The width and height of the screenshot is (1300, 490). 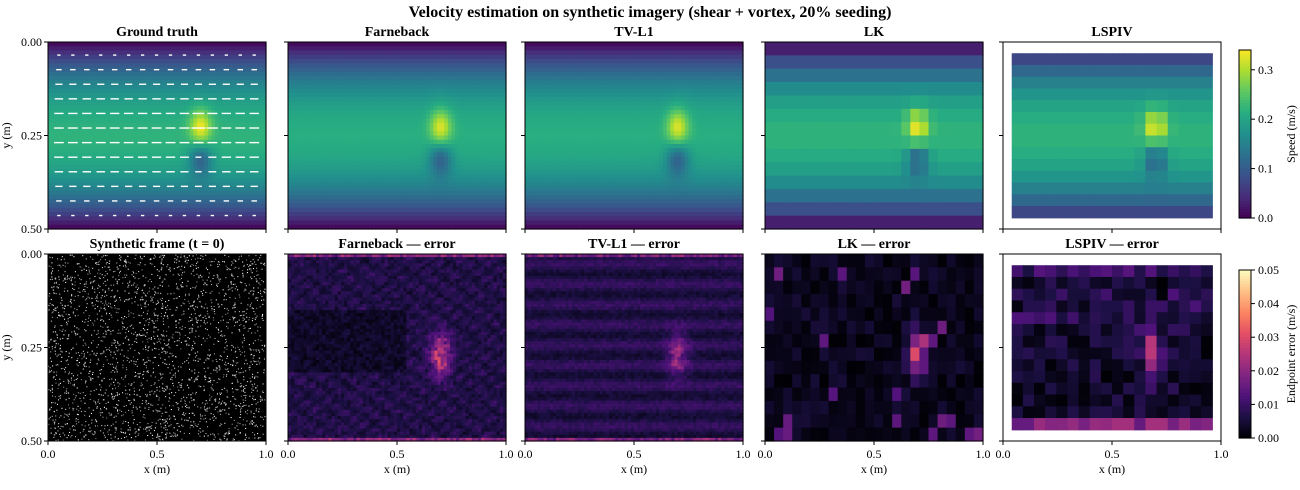 I want to click on panel-title-tvl1: TV-L1, so click(x=633, y=32).